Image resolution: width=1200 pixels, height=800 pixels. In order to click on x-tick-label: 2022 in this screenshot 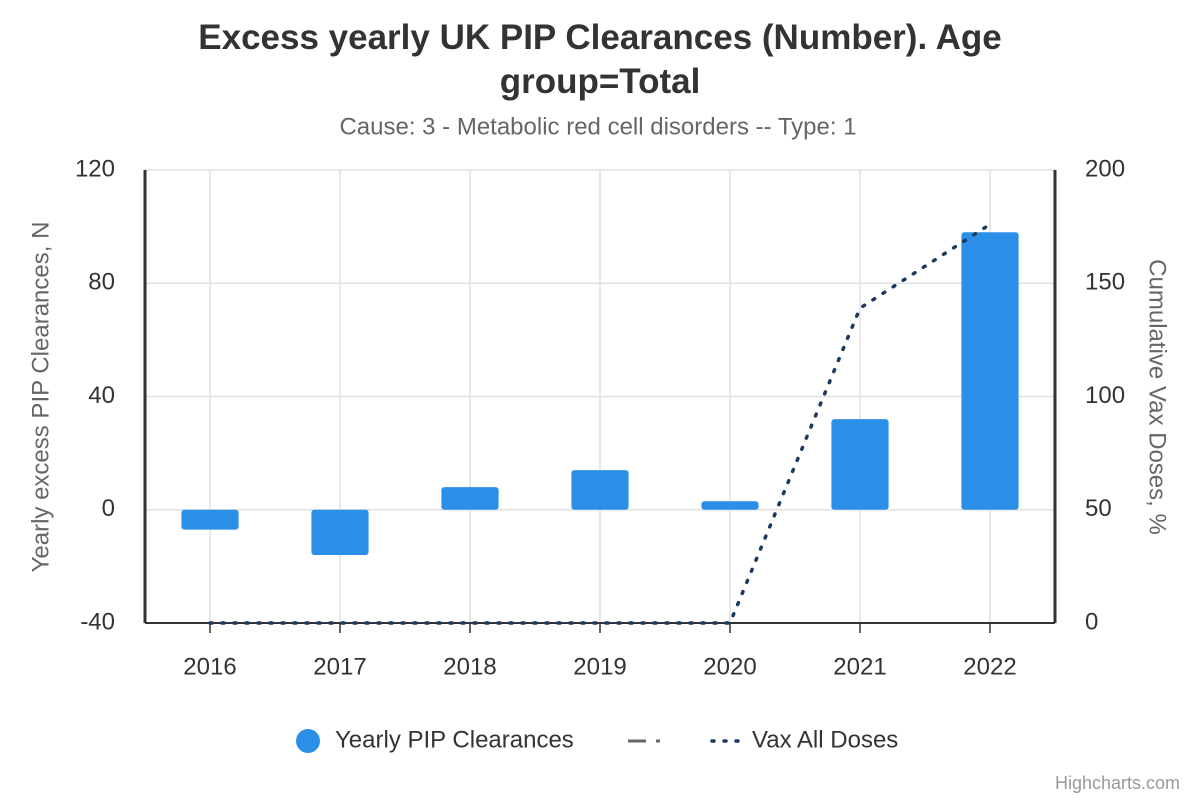, I will do `click(989, 666)`.